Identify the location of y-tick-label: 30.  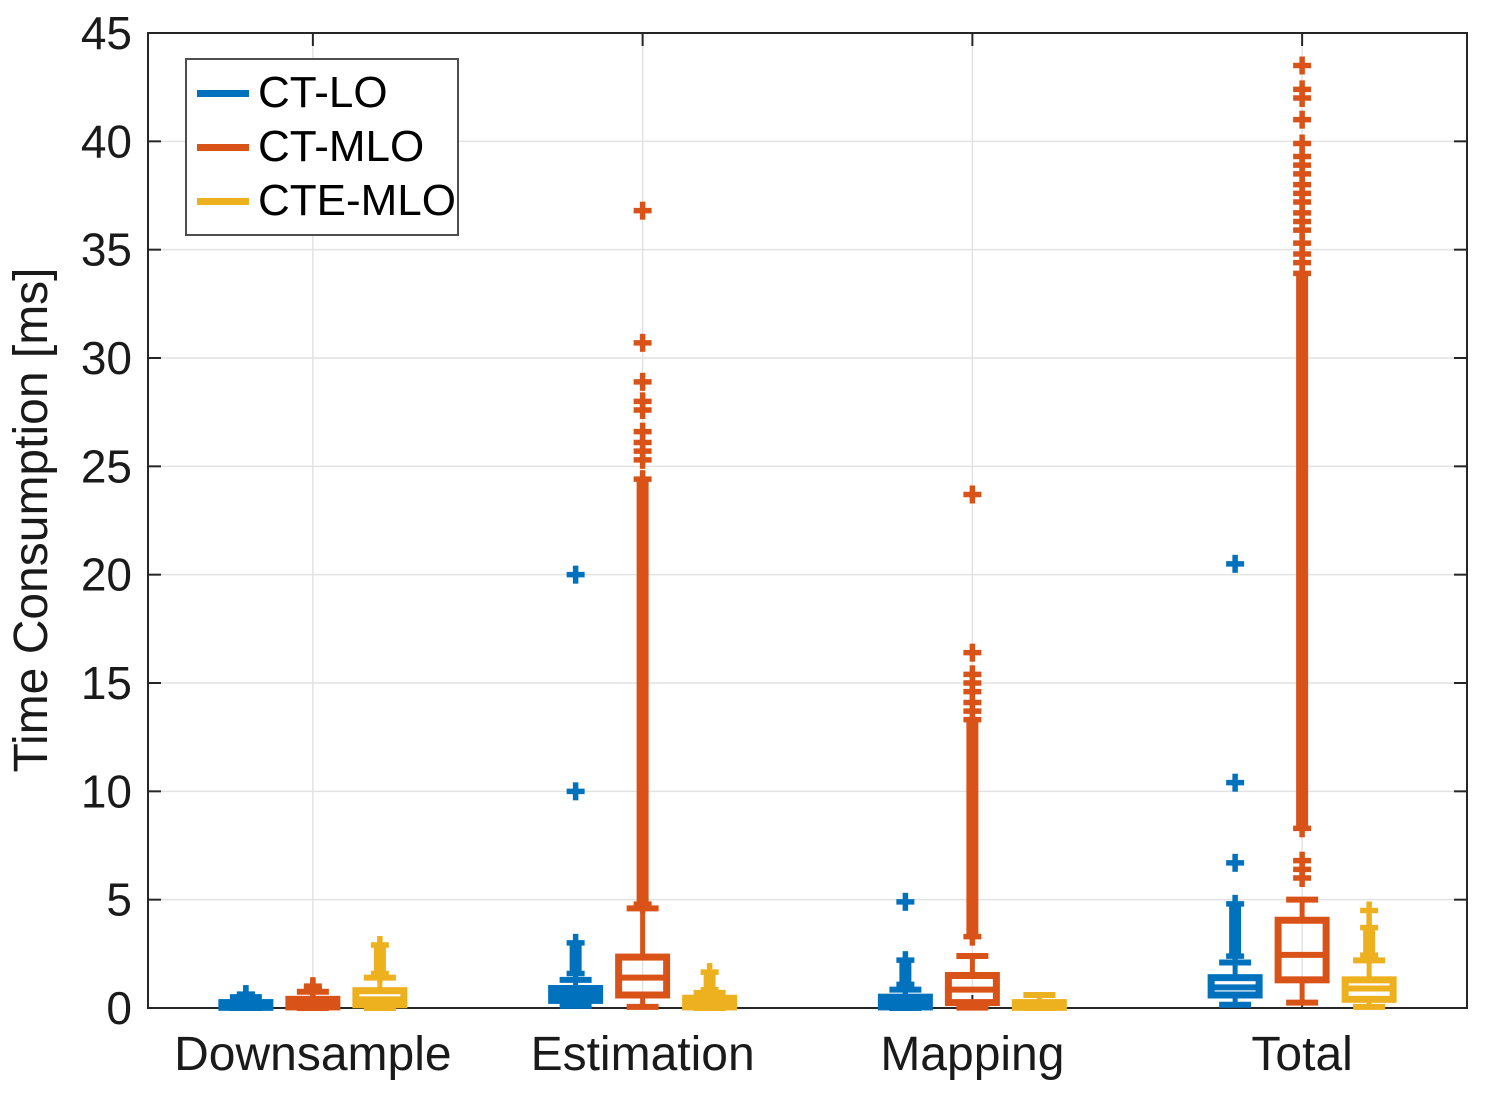
(106, 358).